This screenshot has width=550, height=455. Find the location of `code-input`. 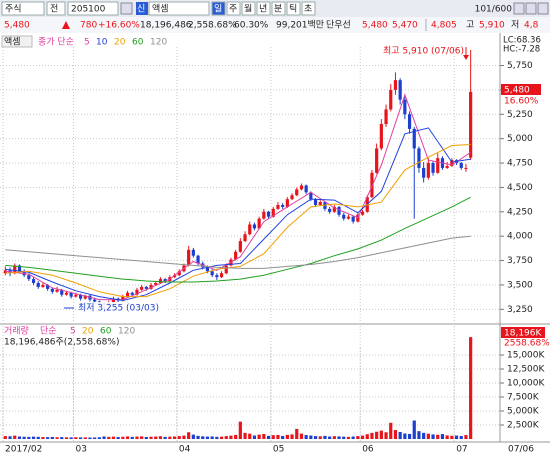

code-input is located at coordinates (93, 8).